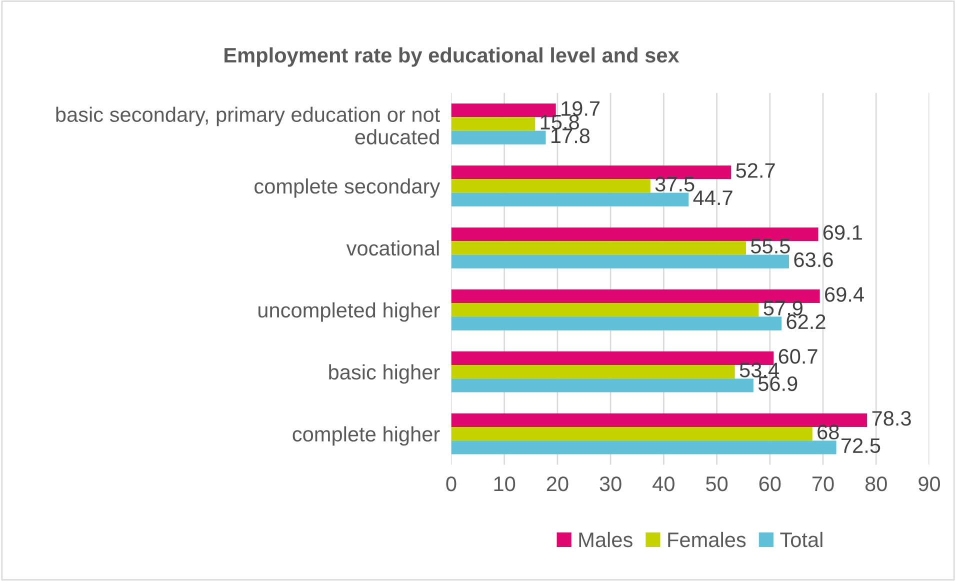 Image resolution: width=956 pixels, height=581 pixels. I want to click on x-tick-label: 80, so click(876, 484).